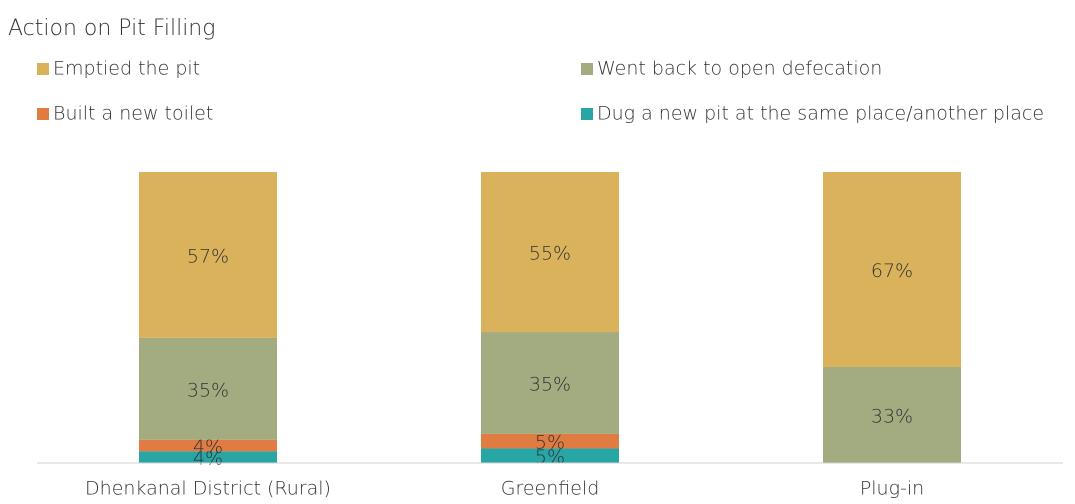  Describe the element at coordinates (892, 489) in the screenshot. I see `x-tick-label: Plug-in` at that location.